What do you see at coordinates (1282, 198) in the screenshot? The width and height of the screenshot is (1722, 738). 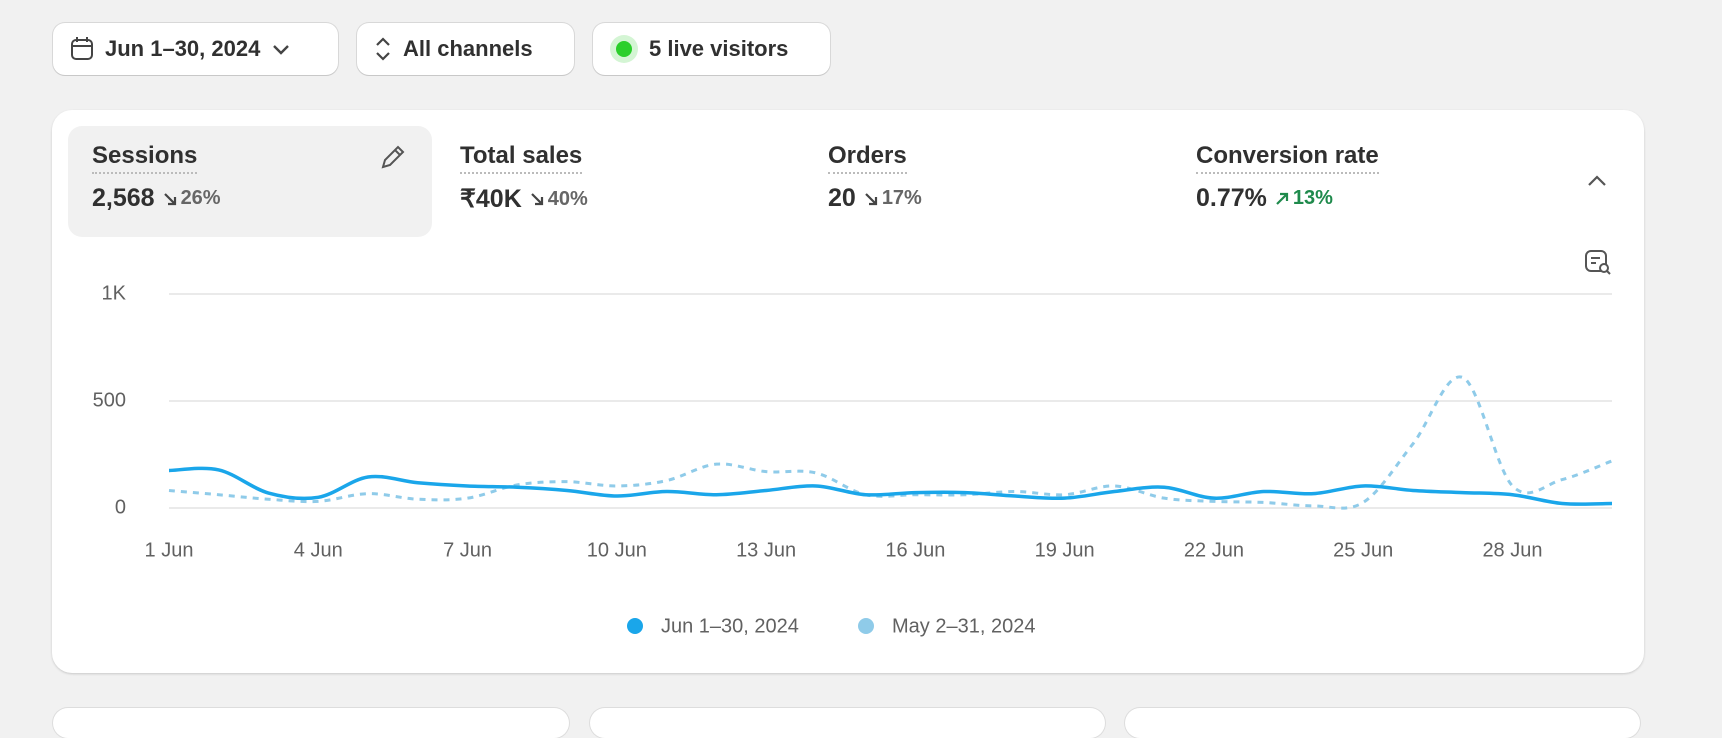 I see `up-arrow` at bounding box center [1282, 198].